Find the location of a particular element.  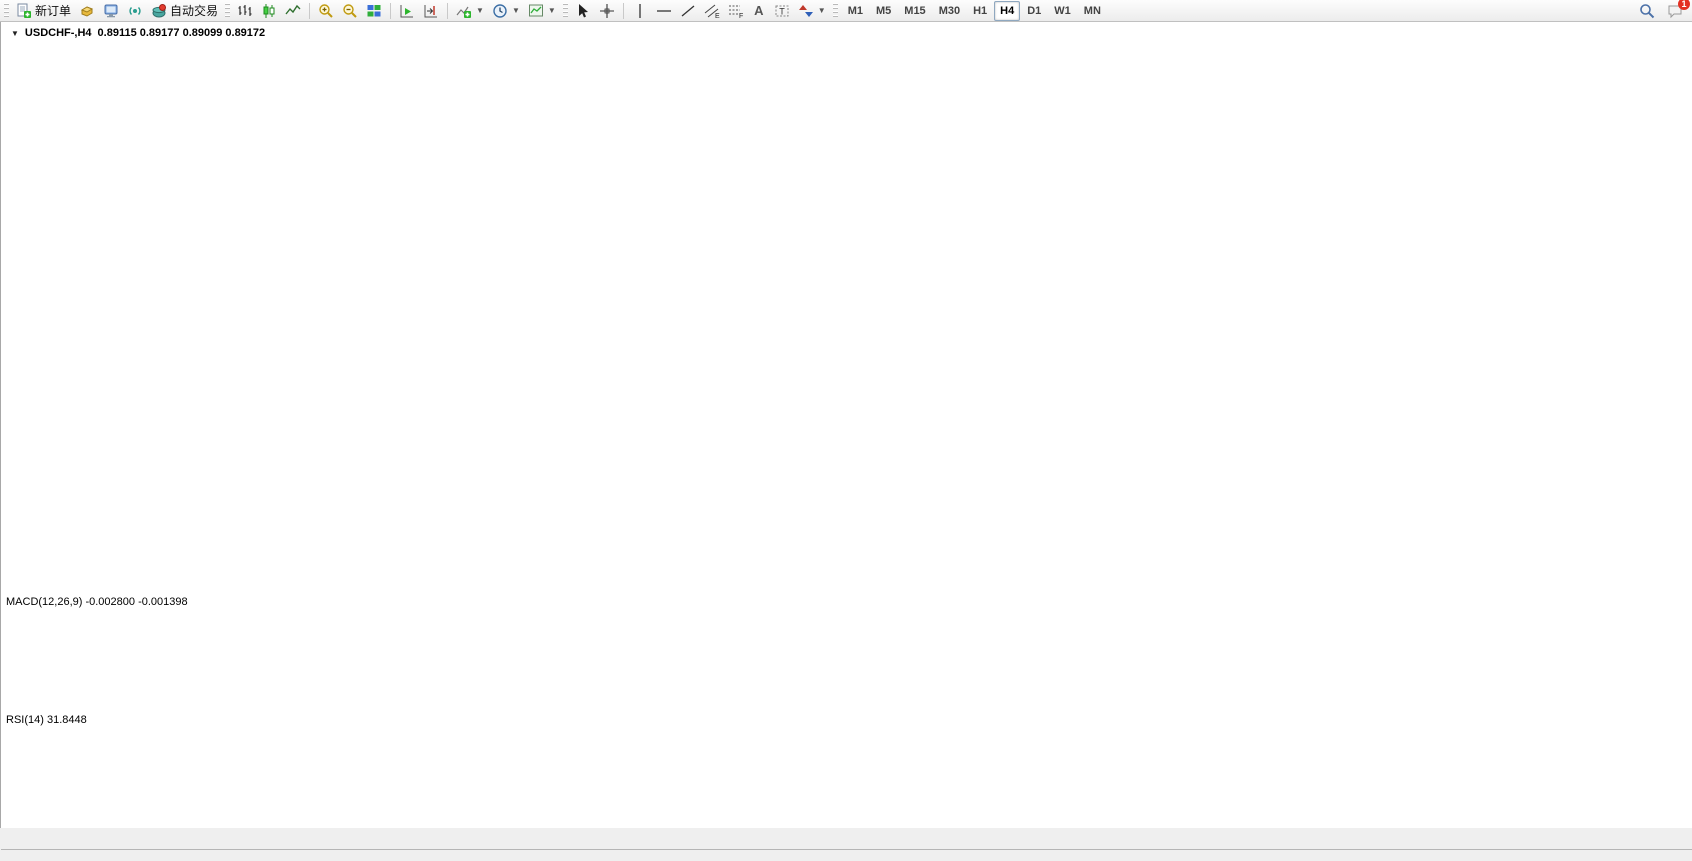

cursor-button is located at coordinates (583, 11).